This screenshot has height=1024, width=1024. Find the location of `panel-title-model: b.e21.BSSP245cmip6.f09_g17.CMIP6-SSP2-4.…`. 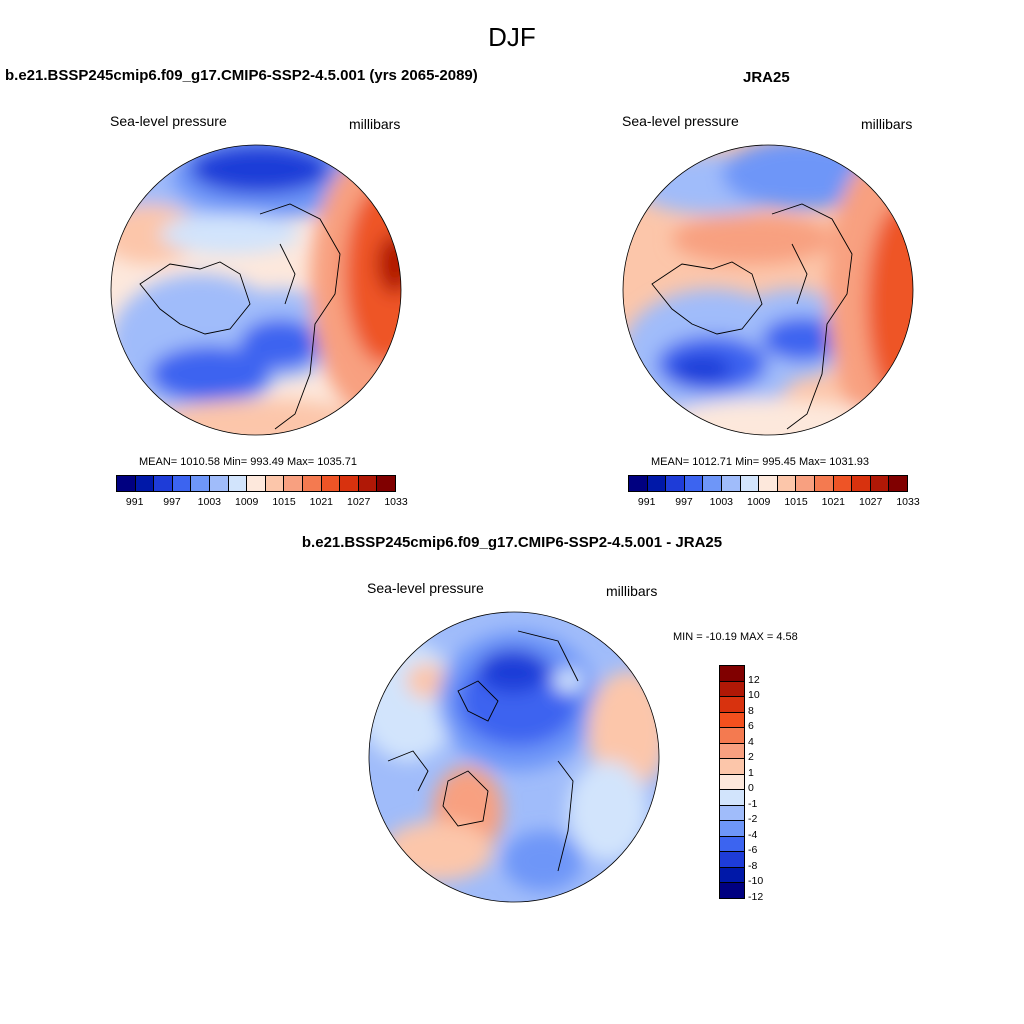

panel-title-model: b.e21.BSSP245cmip6.f09_g17.CMIP6-SSP2-4.… is located at coordinates (241, 75).